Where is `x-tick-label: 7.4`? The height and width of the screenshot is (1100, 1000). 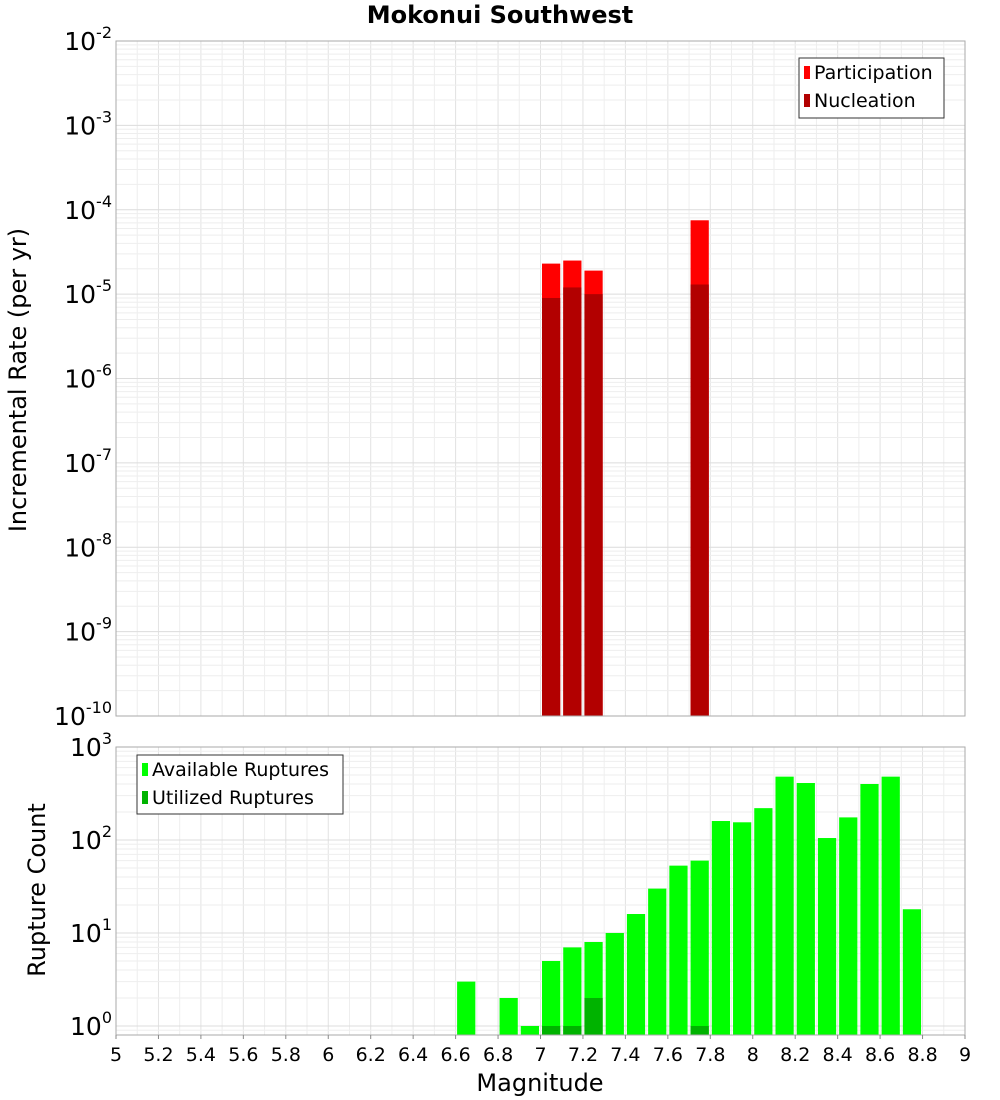 x-tick-label: 7.4 is located at coordinates (625, 1055).